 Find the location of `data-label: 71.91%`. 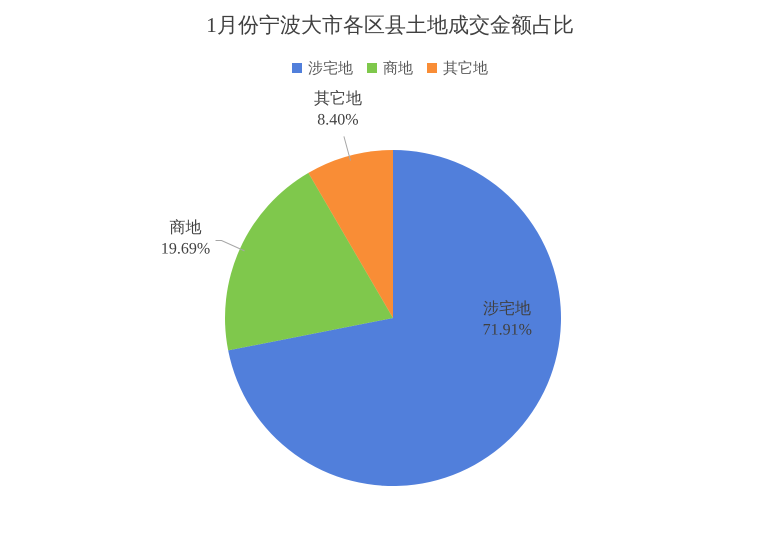

data-label: 71.91% is located at coordinates (507, 330).